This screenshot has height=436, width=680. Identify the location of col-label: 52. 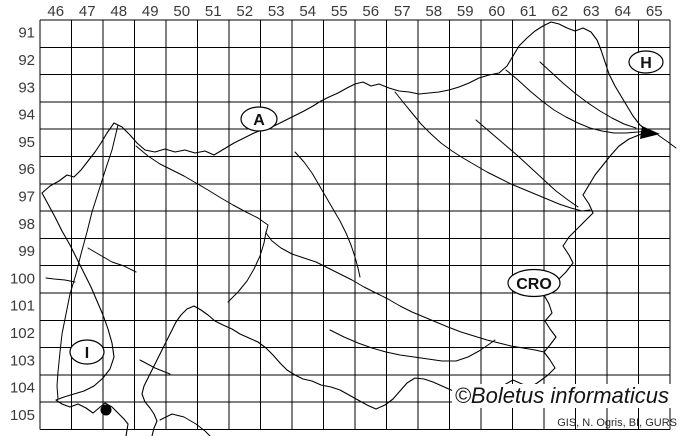
(244, 11).